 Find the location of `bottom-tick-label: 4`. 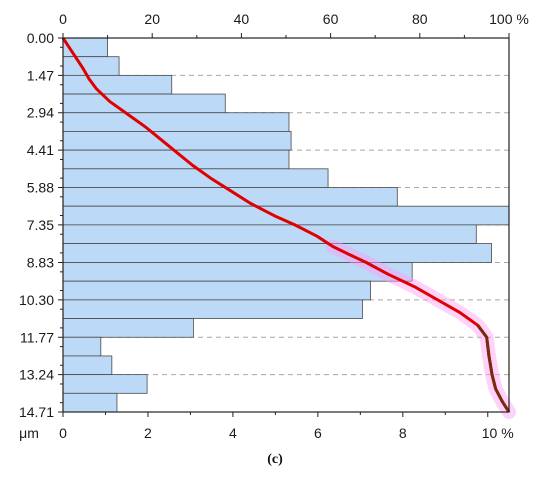

bottom-tick-label: 4 is located at coordinates (233, 433).